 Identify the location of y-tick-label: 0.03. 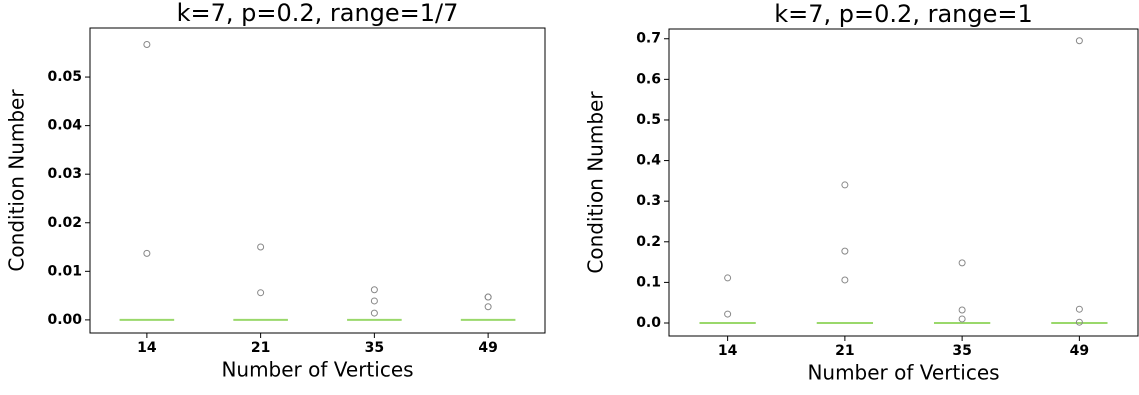
(64, 174).